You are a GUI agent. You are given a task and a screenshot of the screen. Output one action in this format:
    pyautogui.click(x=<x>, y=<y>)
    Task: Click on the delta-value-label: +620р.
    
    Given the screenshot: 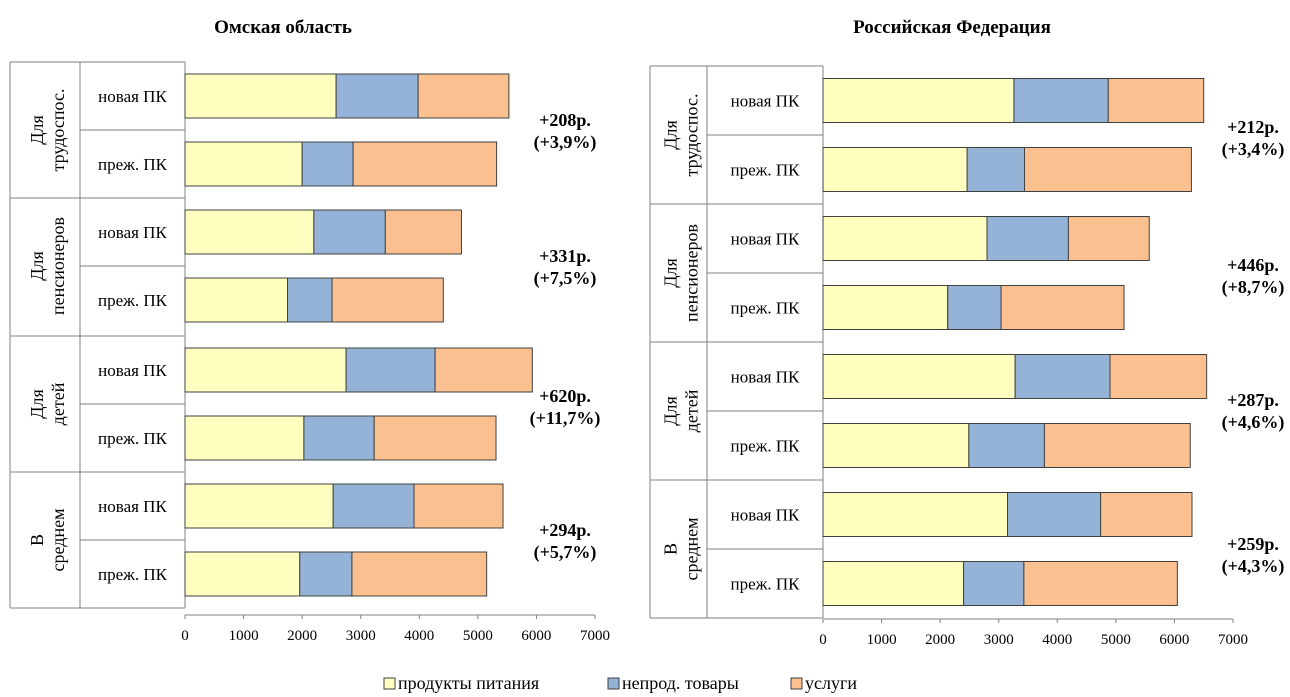 What is the action you would take?
    pyautogui.click(x=565, y=396)
    